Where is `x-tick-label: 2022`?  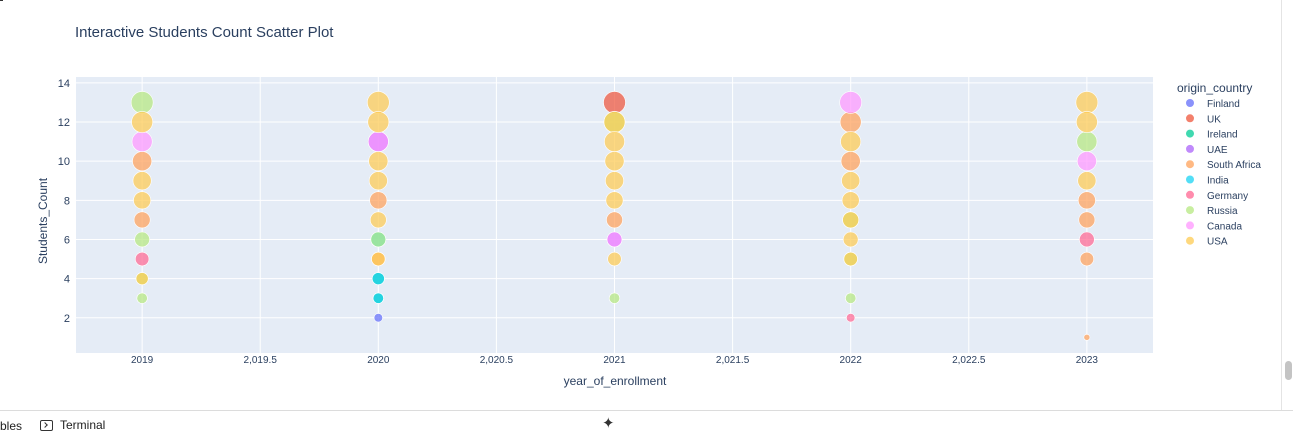 x-tick-label: 2022 is located at coordinates (851, 360).